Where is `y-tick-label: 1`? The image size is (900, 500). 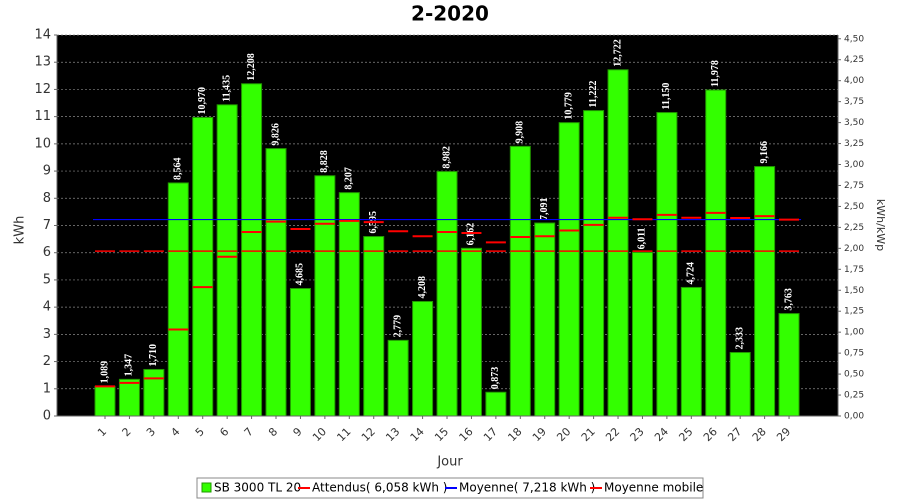
y-tick-label: 1 is located at coordinates (47, 388).